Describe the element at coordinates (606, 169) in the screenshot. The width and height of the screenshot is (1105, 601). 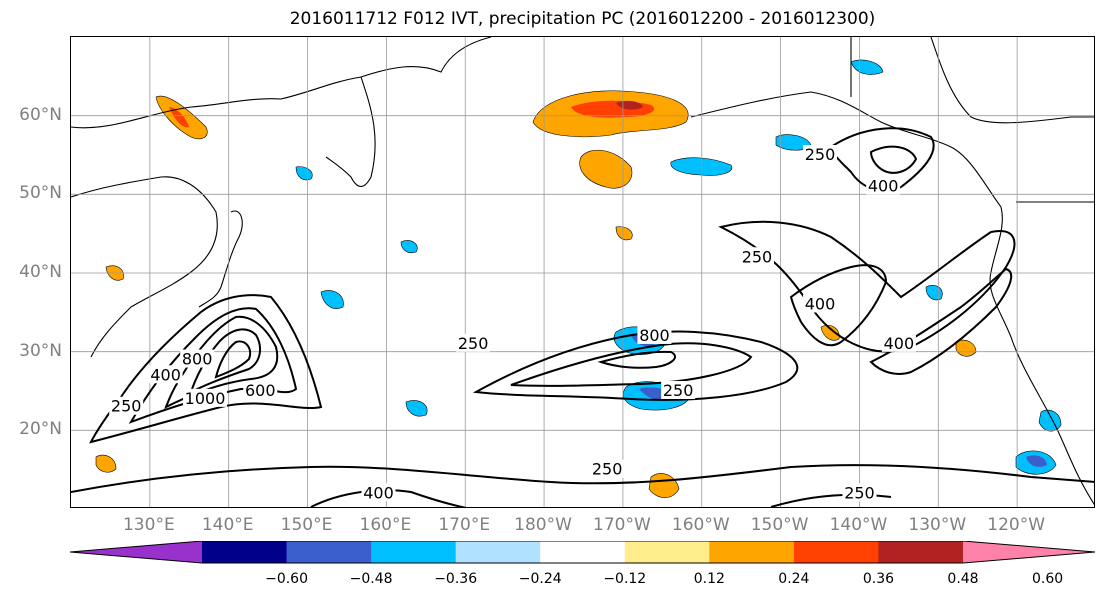
I see `shade-positive-south-bering` at that location.